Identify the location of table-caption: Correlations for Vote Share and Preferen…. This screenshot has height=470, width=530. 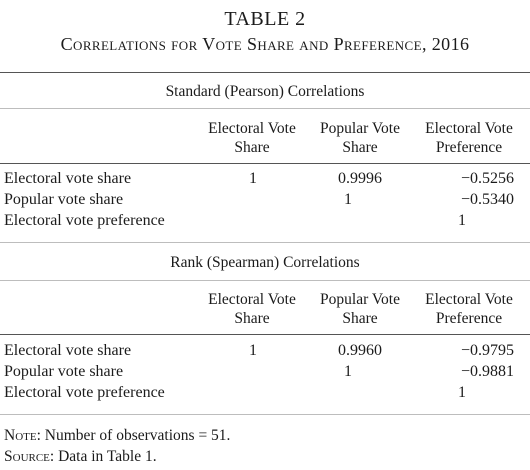
(265, 44).